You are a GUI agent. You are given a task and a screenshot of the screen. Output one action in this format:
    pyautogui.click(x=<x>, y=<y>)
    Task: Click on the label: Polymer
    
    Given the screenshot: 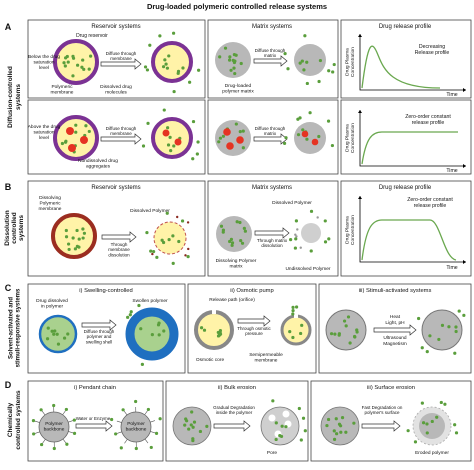 What is the action you would take?
    pyautogui.click(x=54, y=424)
    